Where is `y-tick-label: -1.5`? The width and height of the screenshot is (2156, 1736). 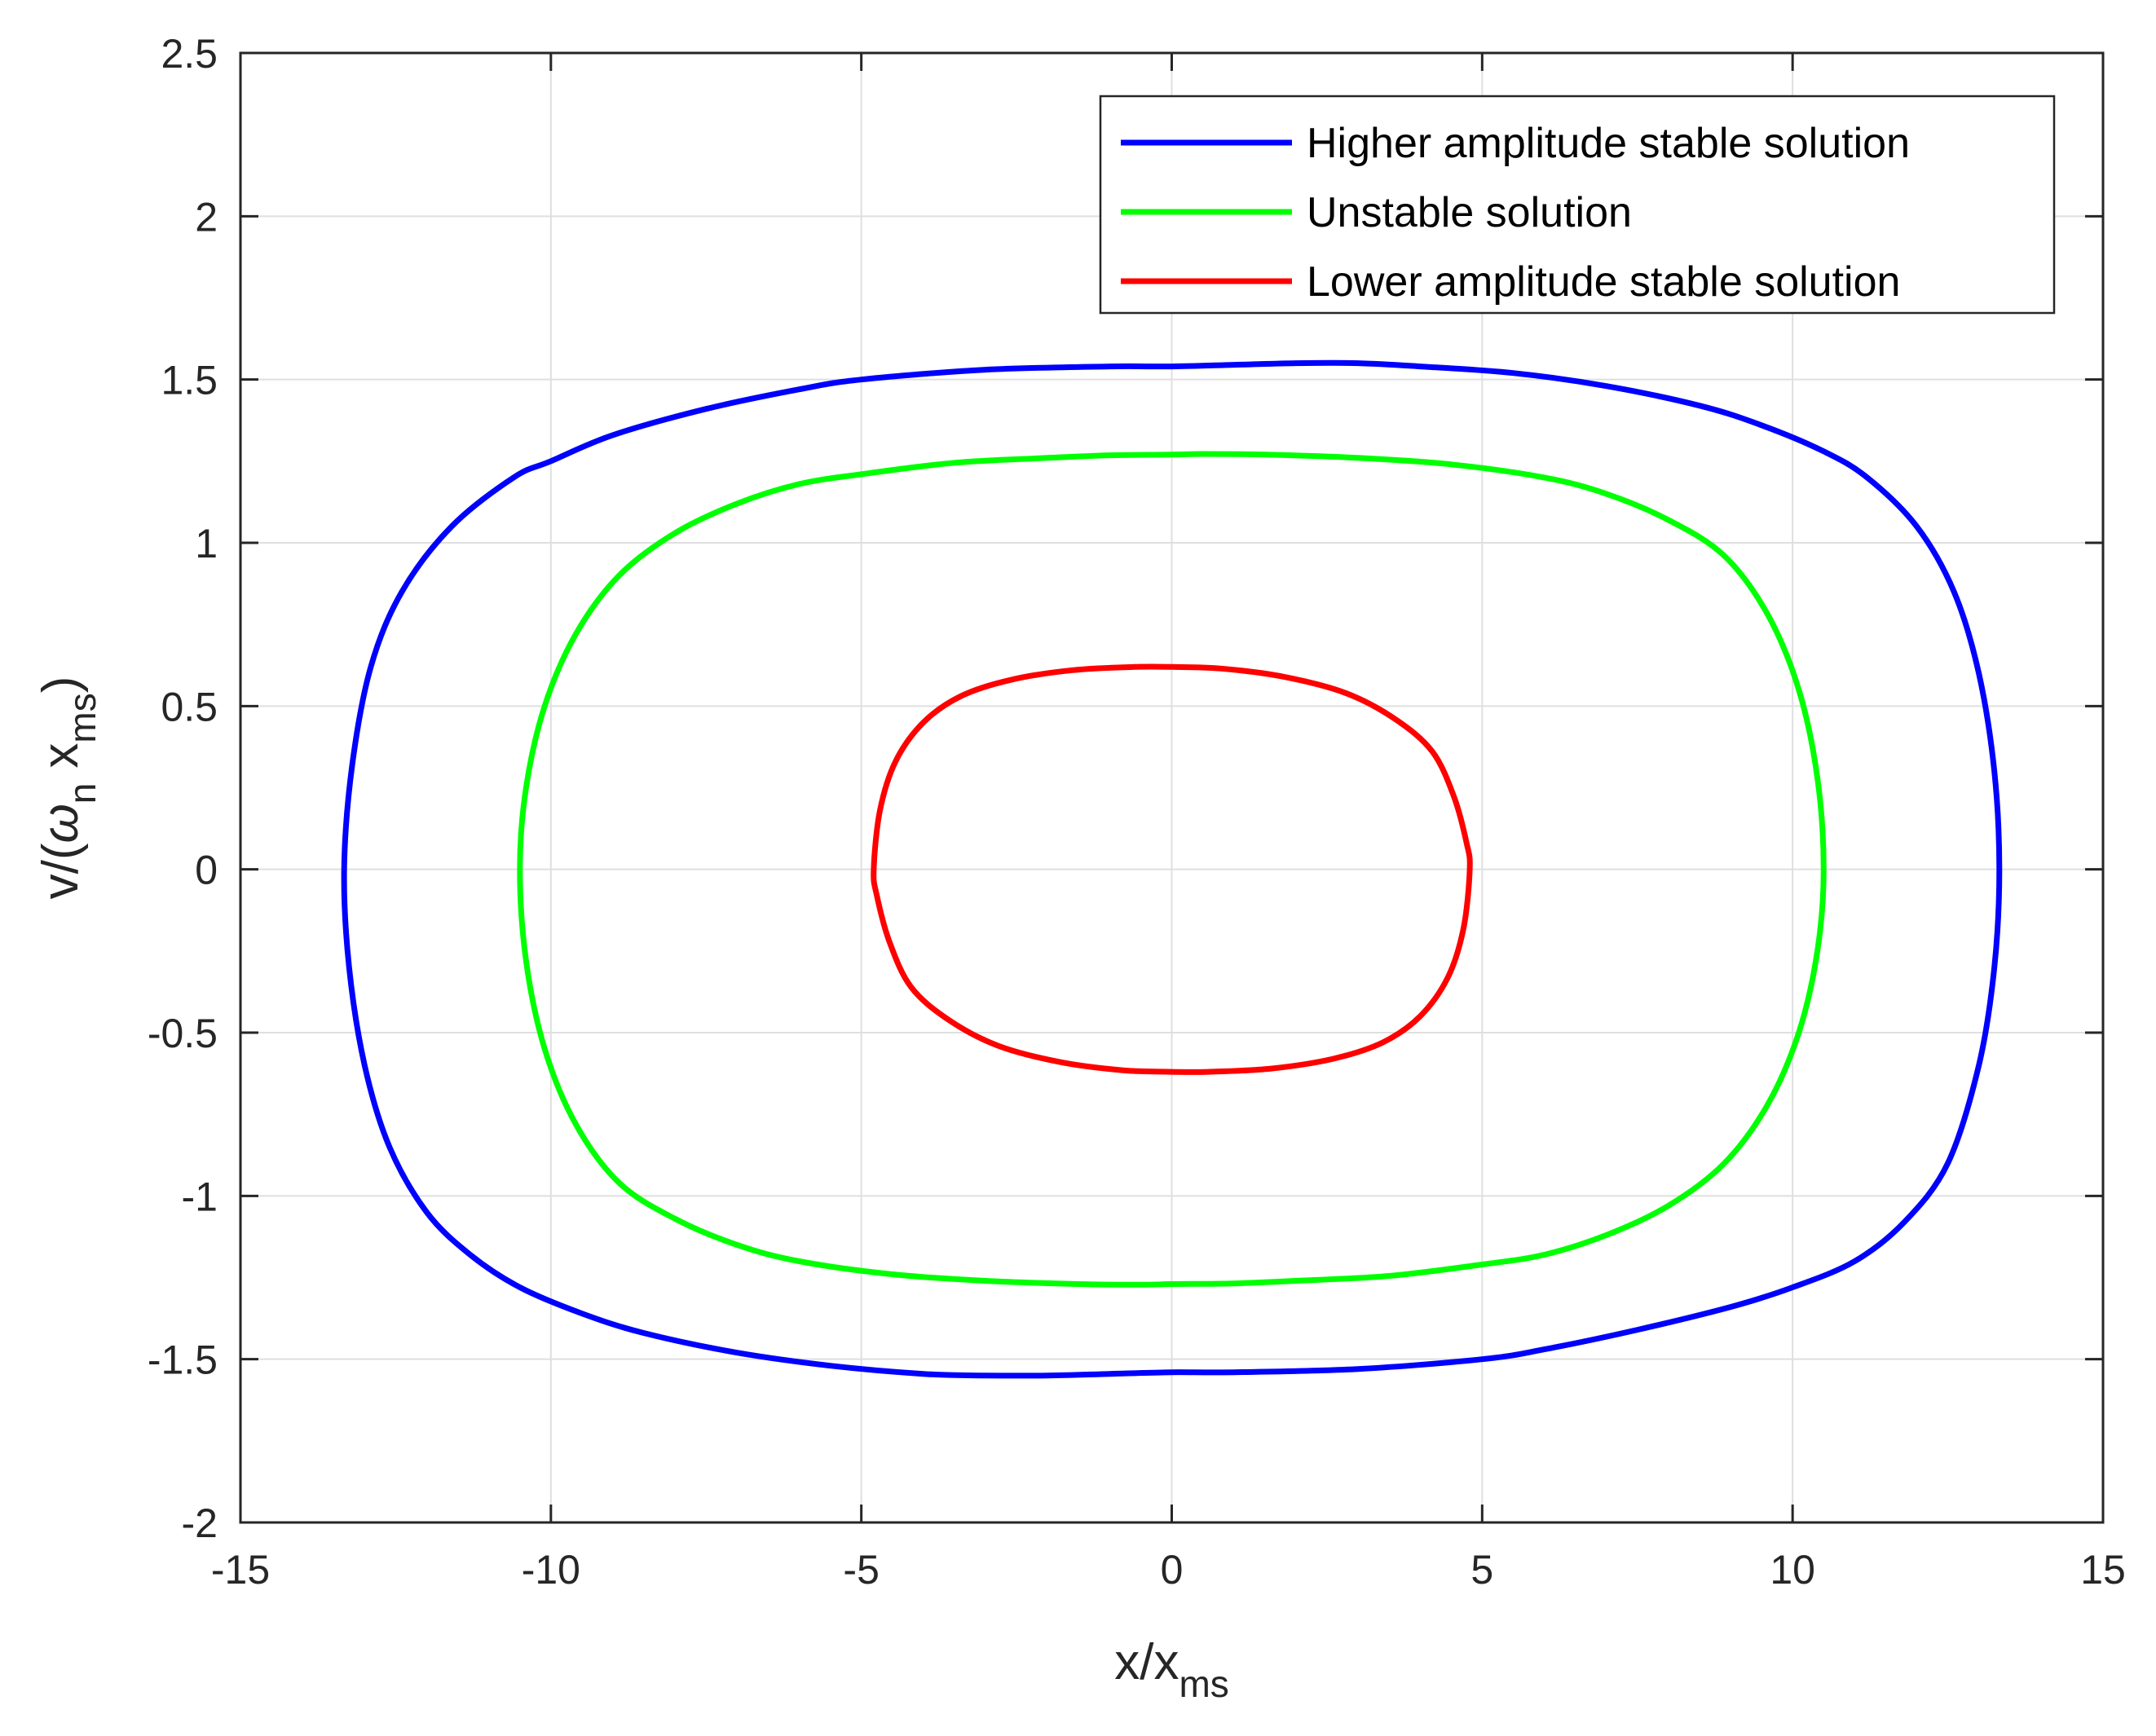 y-tick-label: -1.5 is located at coordinates (183, 1360).